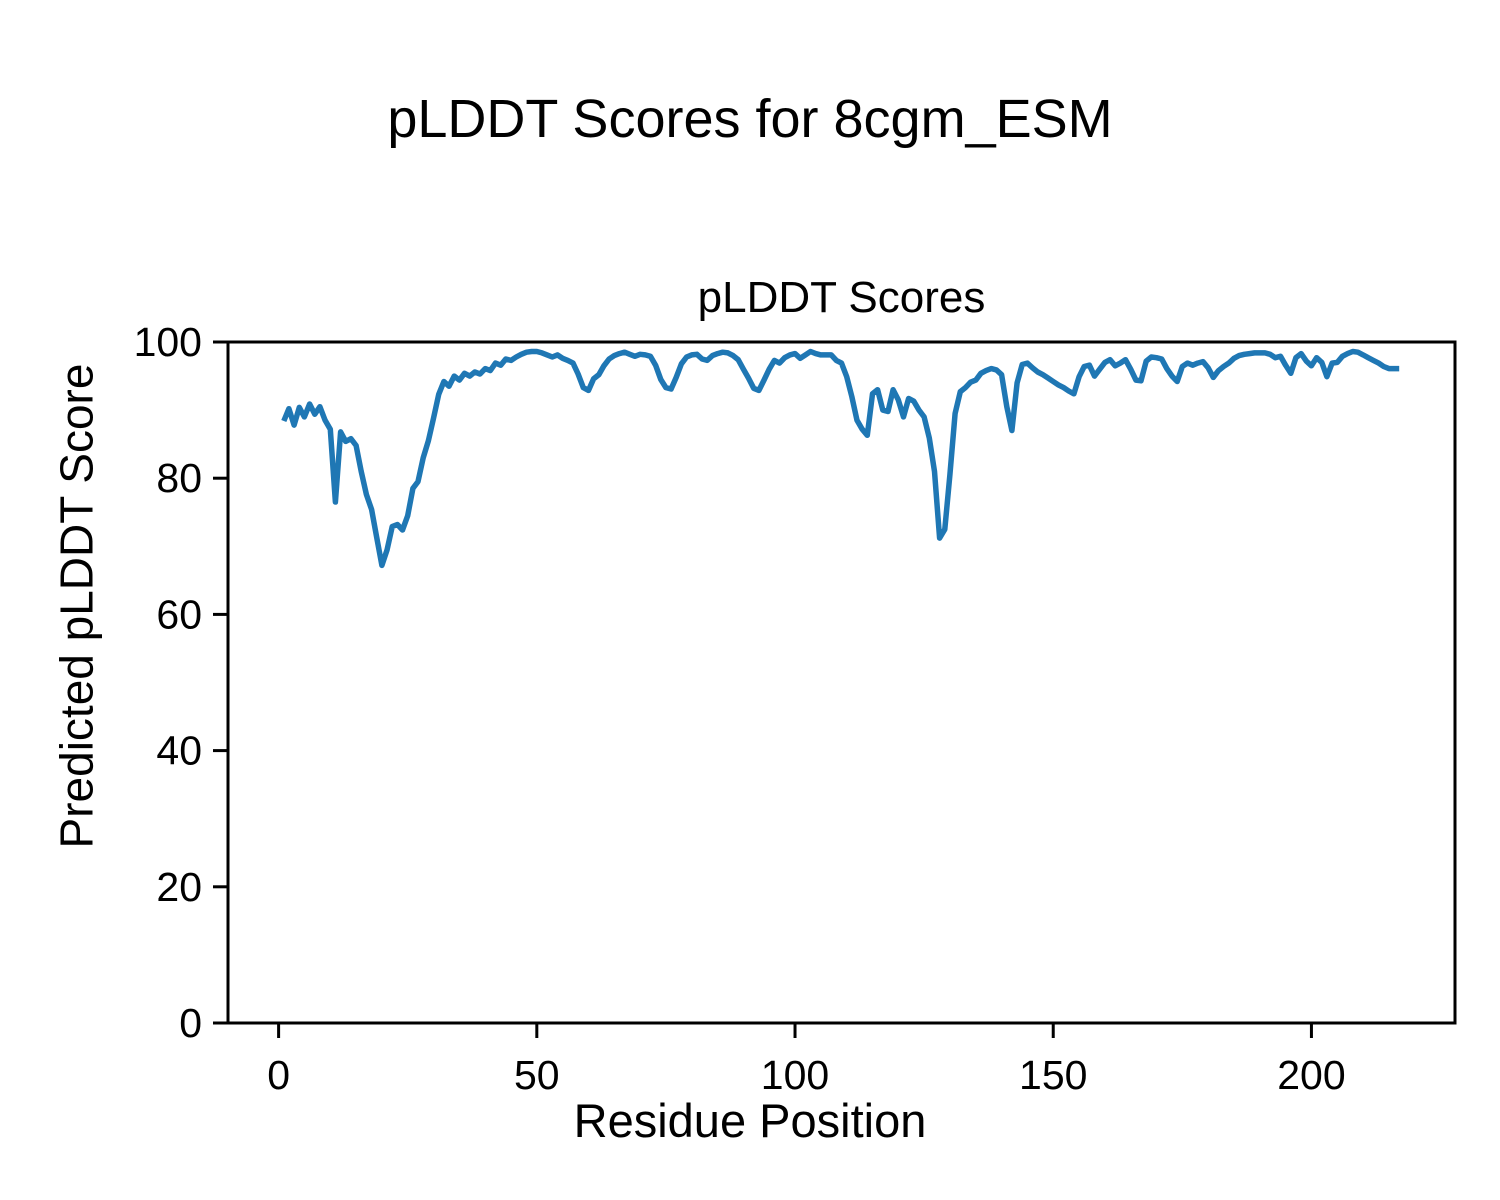 This screenshot has width=1500, height=1200. Describe the element at coordinates (841, 297) in the screenshot. I see `axes-title: pLDDT Scores` at that location.